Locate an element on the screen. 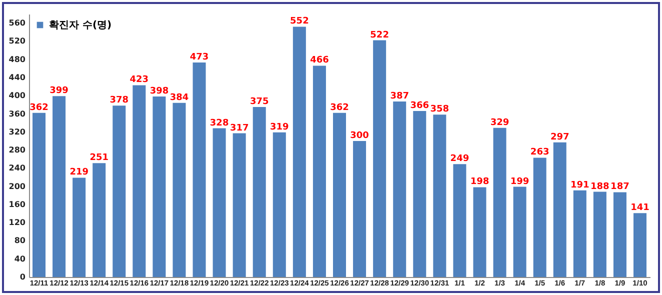 The height and width of the screenshot is (295, 662). y-tick-label: 80 is located at coordinates (20, 241).